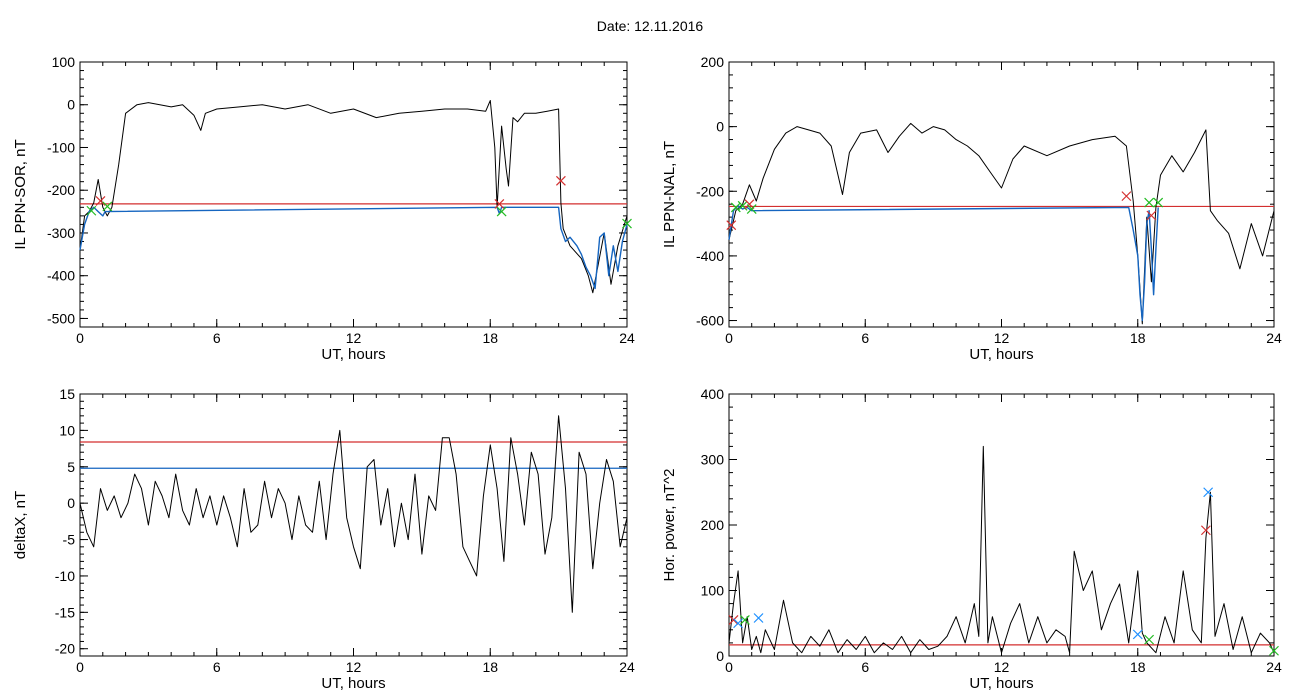 The height and width of the screenshot is (700, 1300). I want to click on y-tick-label: 15, so click(67, 394).